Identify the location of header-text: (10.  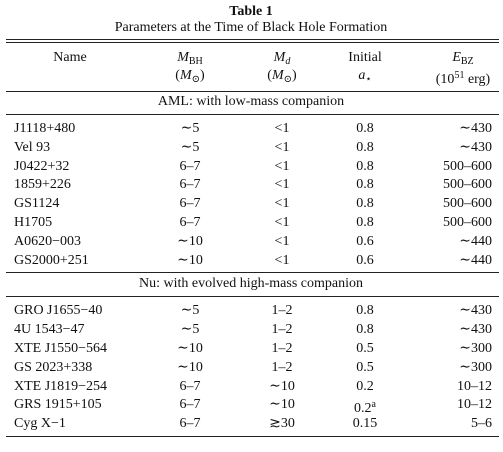
(445, 79).